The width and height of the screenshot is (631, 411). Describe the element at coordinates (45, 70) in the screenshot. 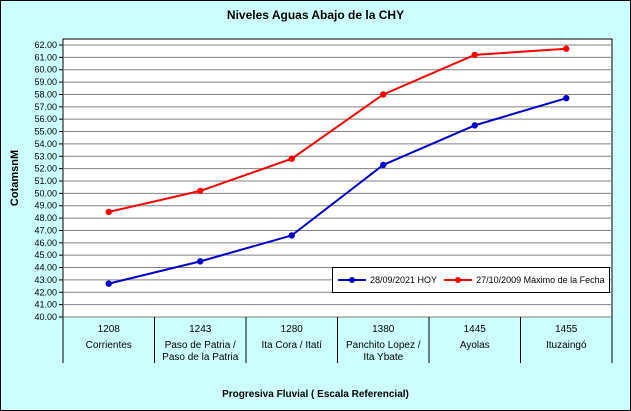

I see `y-tick-label: 60.00` at that location.